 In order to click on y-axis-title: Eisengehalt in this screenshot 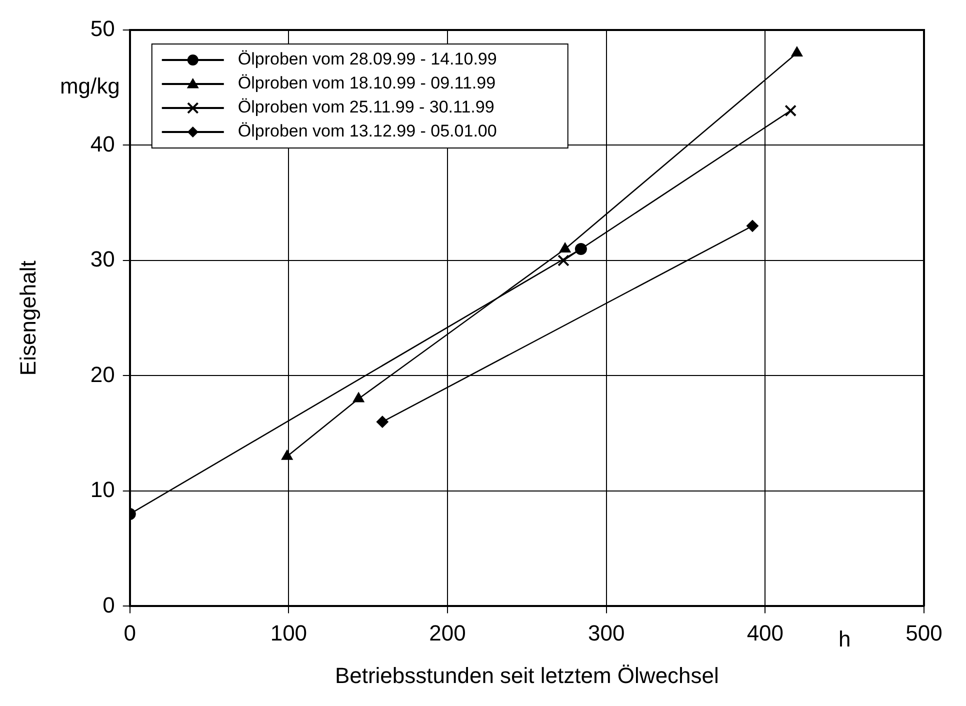, I will do `click(27, 318)`.